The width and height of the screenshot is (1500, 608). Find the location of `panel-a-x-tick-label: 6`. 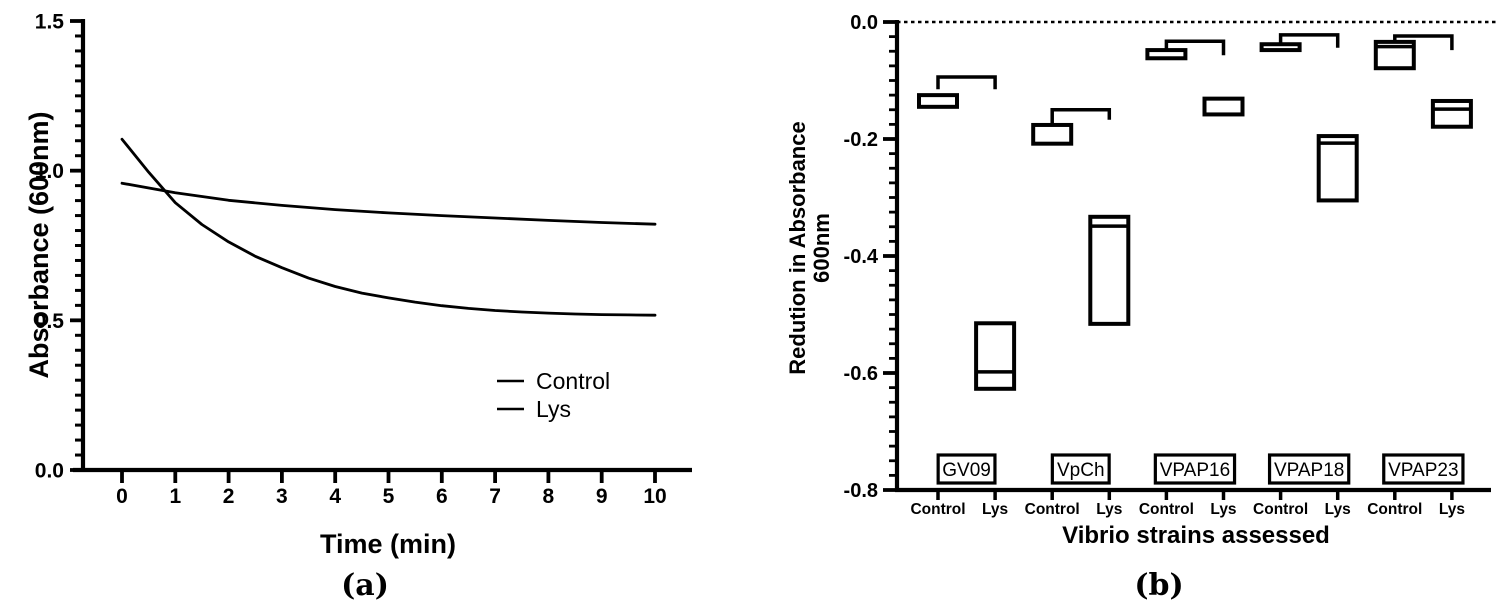

panel-a-x-tick-label: 6 is located at coordinates (442, 496).